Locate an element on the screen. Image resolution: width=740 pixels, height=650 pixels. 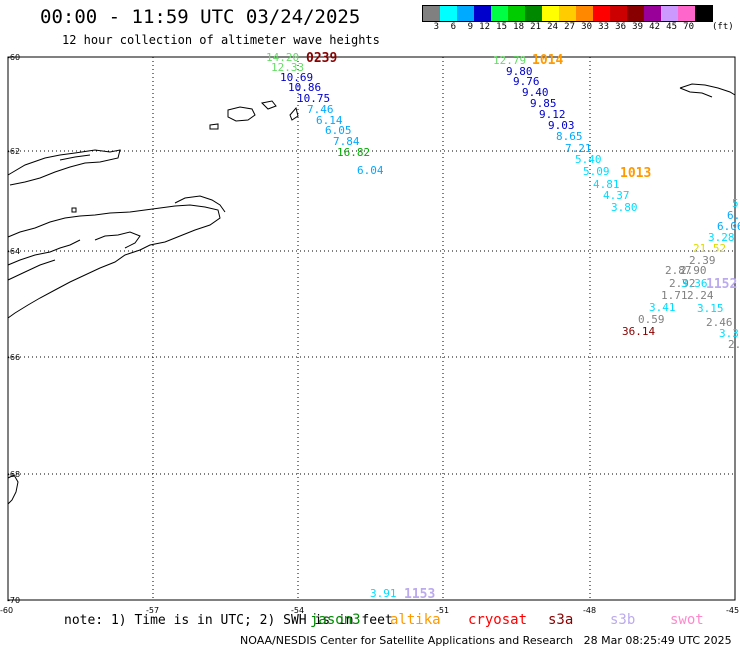
colorbar-tick: 6 is located at coordinates (453, 27).